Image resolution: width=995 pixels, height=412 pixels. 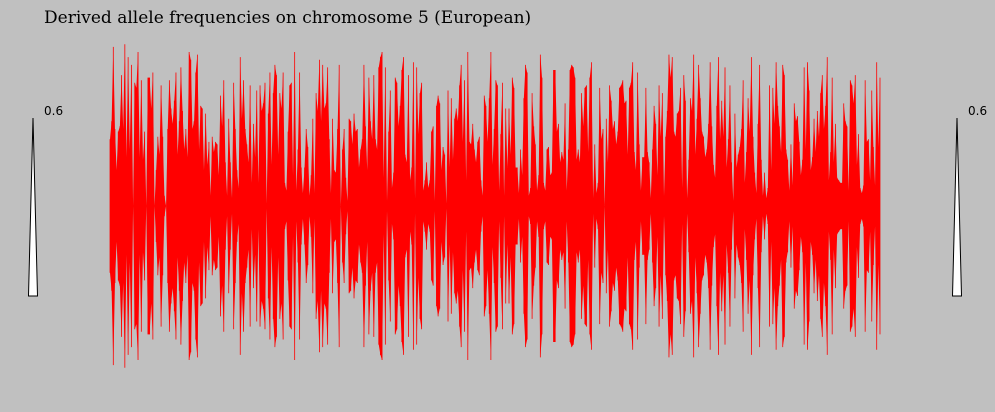 I want to click on scale-left-label: 0.6, so click(x=54, y=111).